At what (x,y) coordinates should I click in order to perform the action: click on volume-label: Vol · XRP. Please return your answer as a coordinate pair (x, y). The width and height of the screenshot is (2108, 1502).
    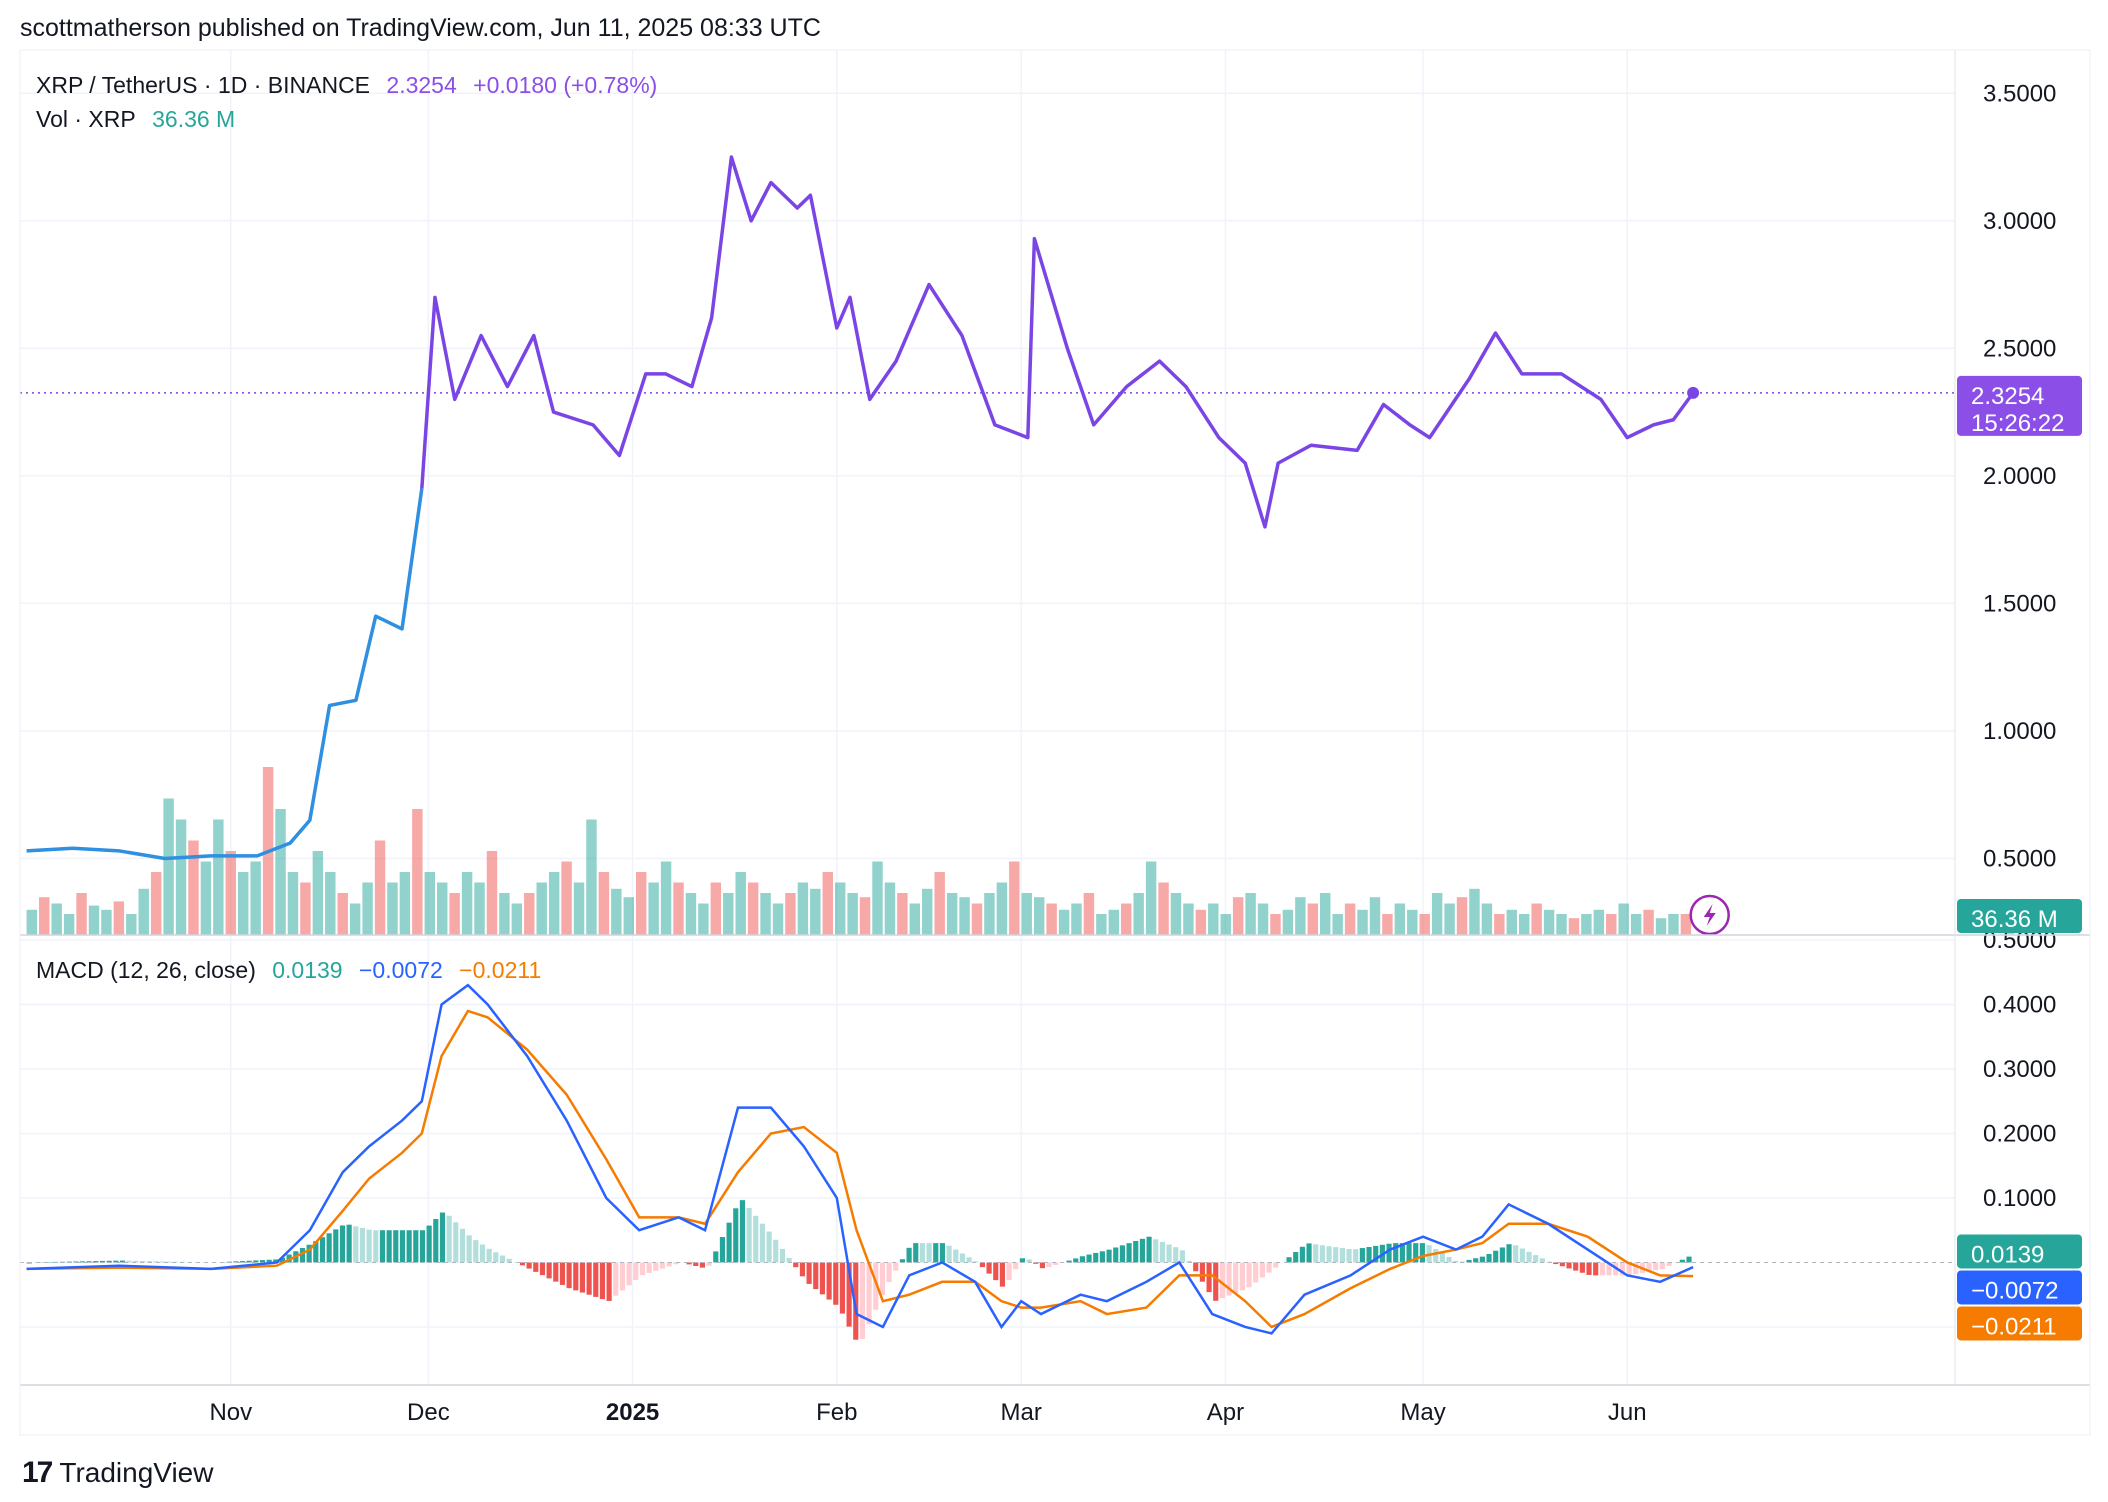
    Looking at the image, I should click on (86, 119).